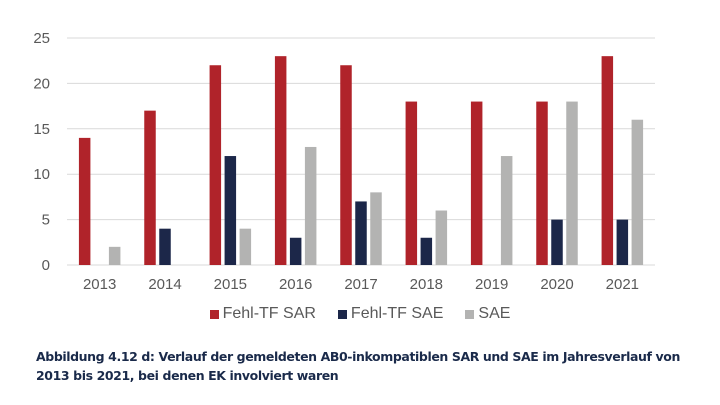 The height and width of the screenshot is (405, 720). What do you see at coordinates (491, 284) in the screenshot?
I see `x-tick-label: 2019` at bounding box center [491, 284].